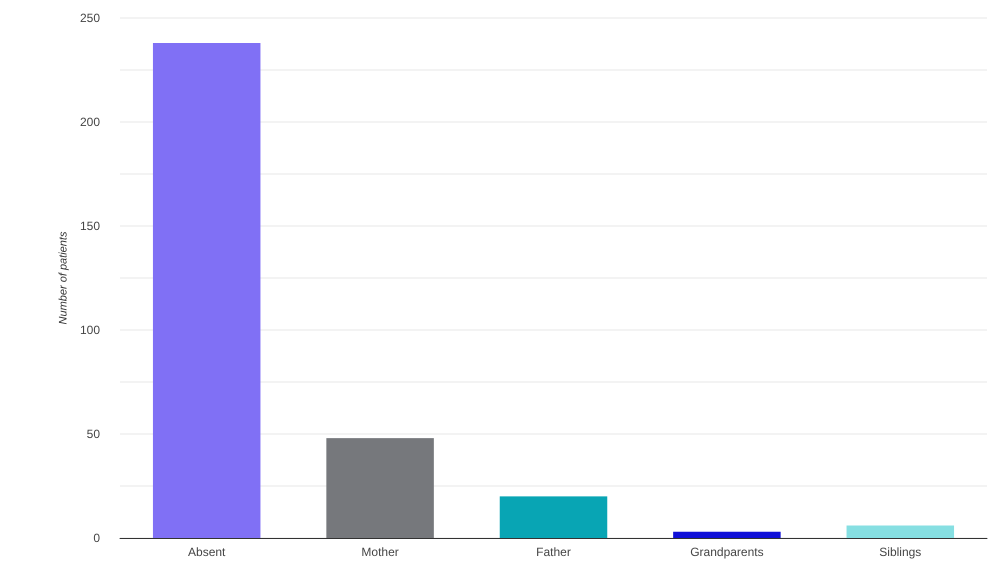  I want to click on y-tick-label: 0, so click(96, 538).